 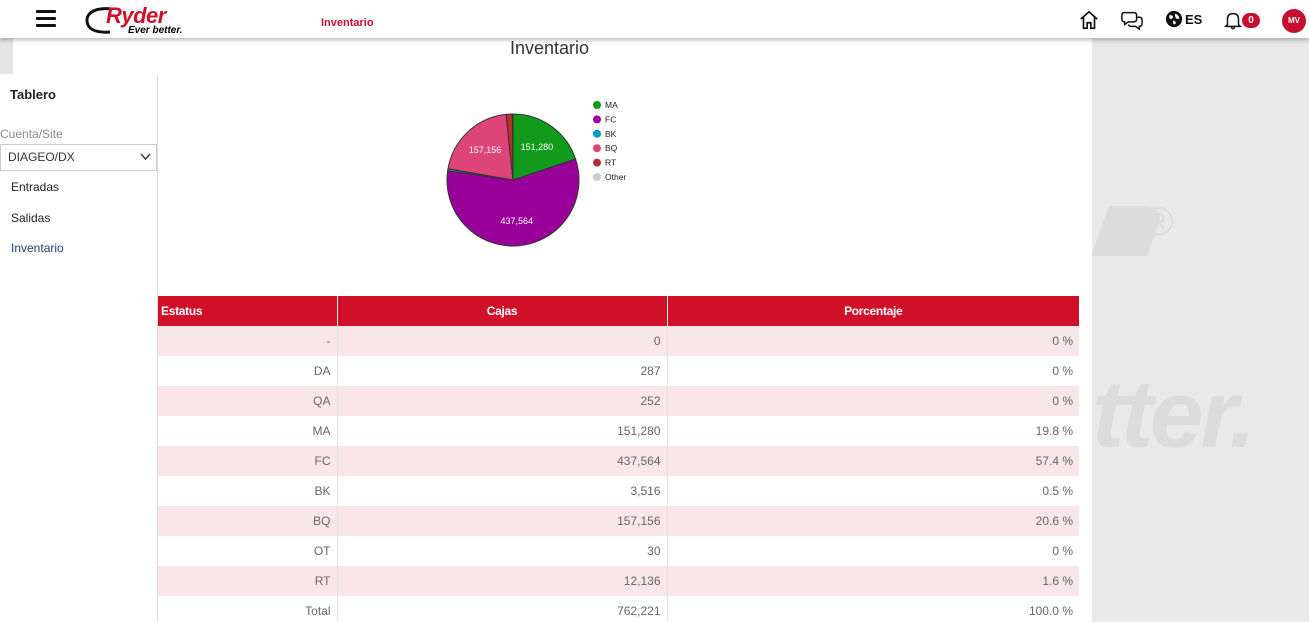 What do you see at coordinates (611, 148) in the screenshot?
I see `legend-label: BQ` at bounding box center [611, 148].